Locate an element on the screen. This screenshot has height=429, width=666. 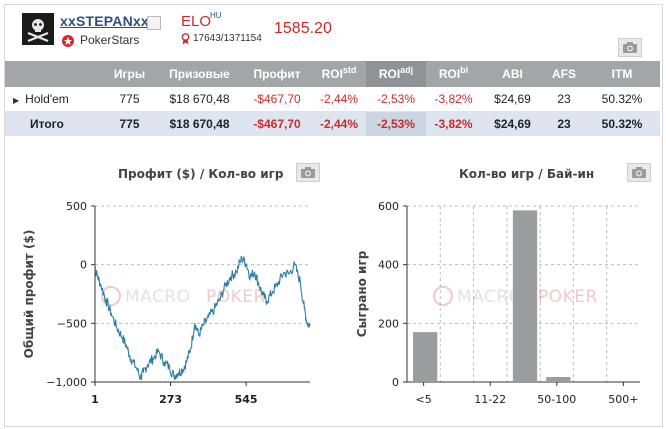
x-tick-label: 273 is located at coordinates (170, 399).